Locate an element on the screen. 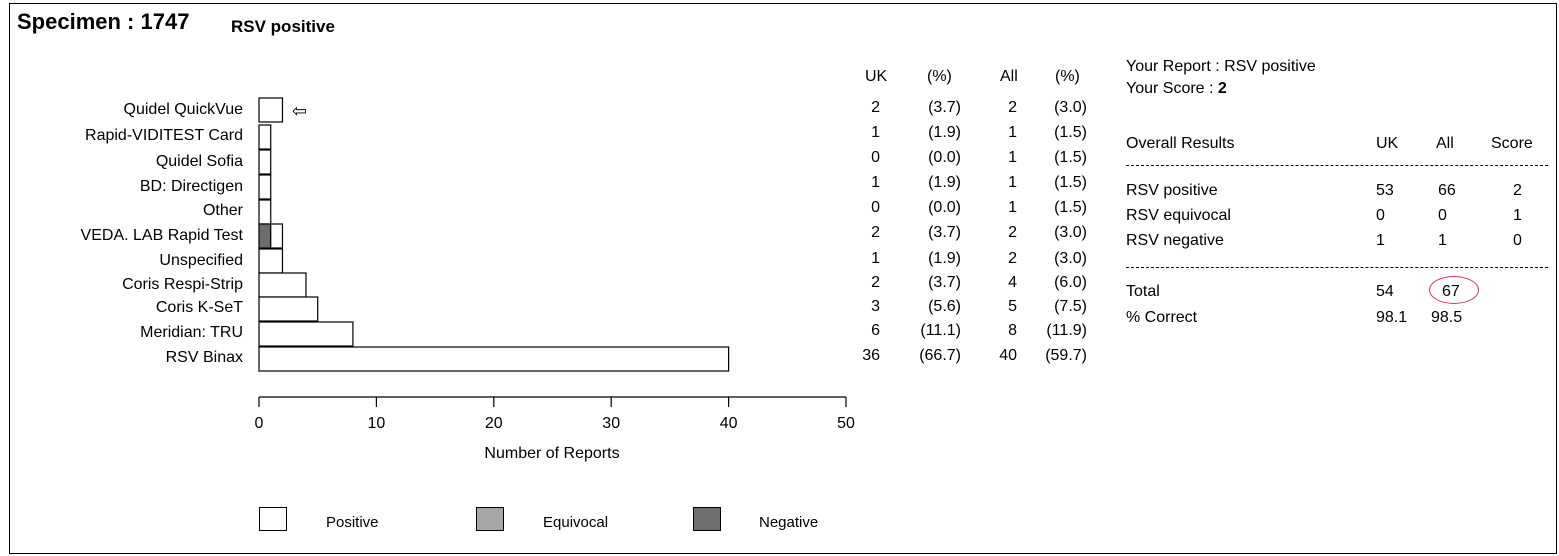  table-cell: 40 is located at coordinates (1008, 355).